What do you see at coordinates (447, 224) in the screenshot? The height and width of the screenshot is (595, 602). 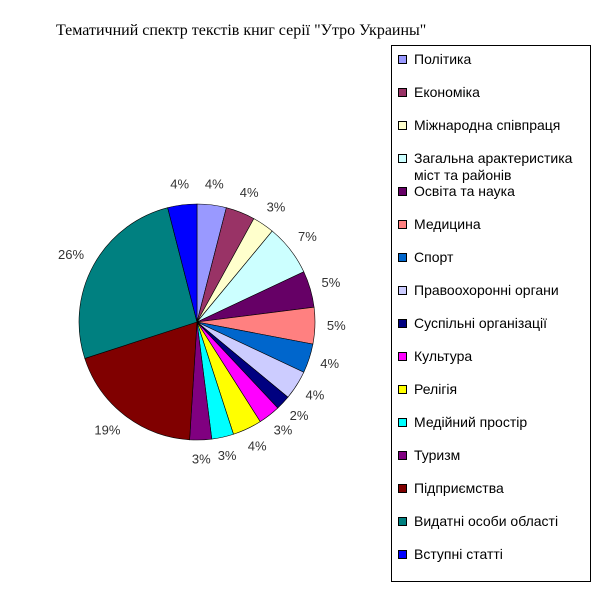 I see `legend-label: Медицина` at bounding box center [447, 224].